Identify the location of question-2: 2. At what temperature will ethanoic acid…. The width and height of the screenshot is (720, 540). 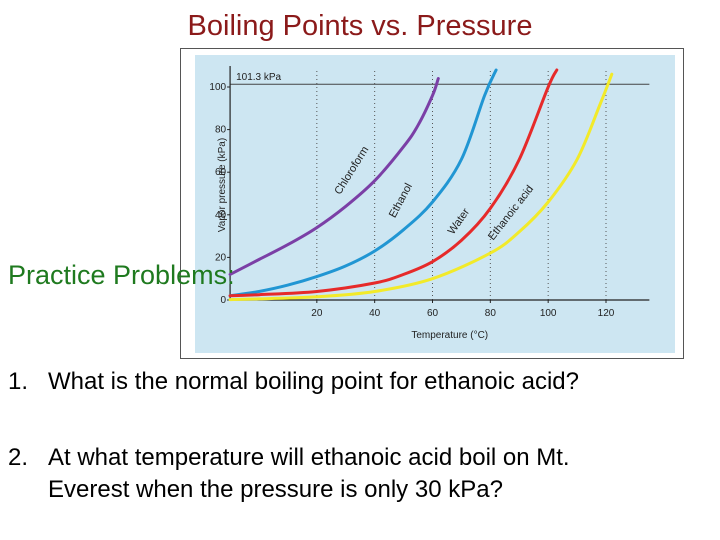
(289, 474).